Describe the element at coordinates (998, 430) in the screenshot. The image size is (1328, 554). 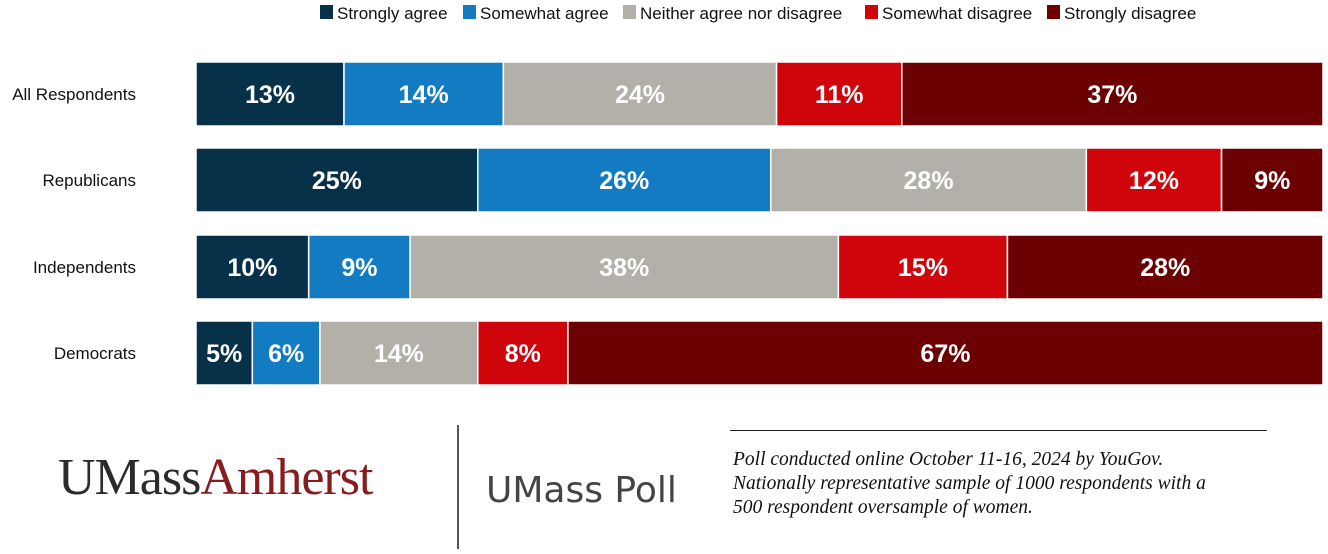
I see `footnote-rule` at that location.